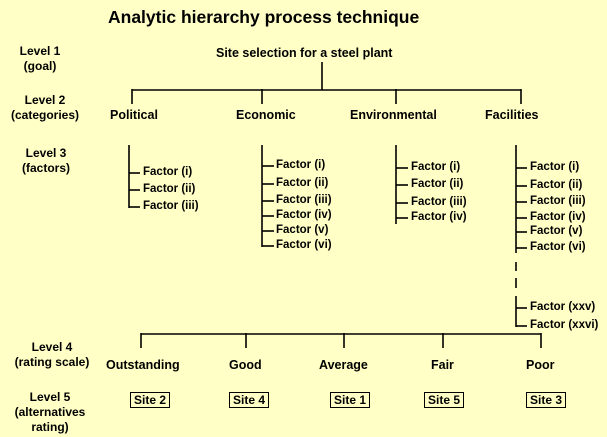 This screenshot has width=607, height=437. Describe the element at coordinates (564, 325) in the screenshot. I see `facilities-factor-26: Factor (xxvi)` at that location.